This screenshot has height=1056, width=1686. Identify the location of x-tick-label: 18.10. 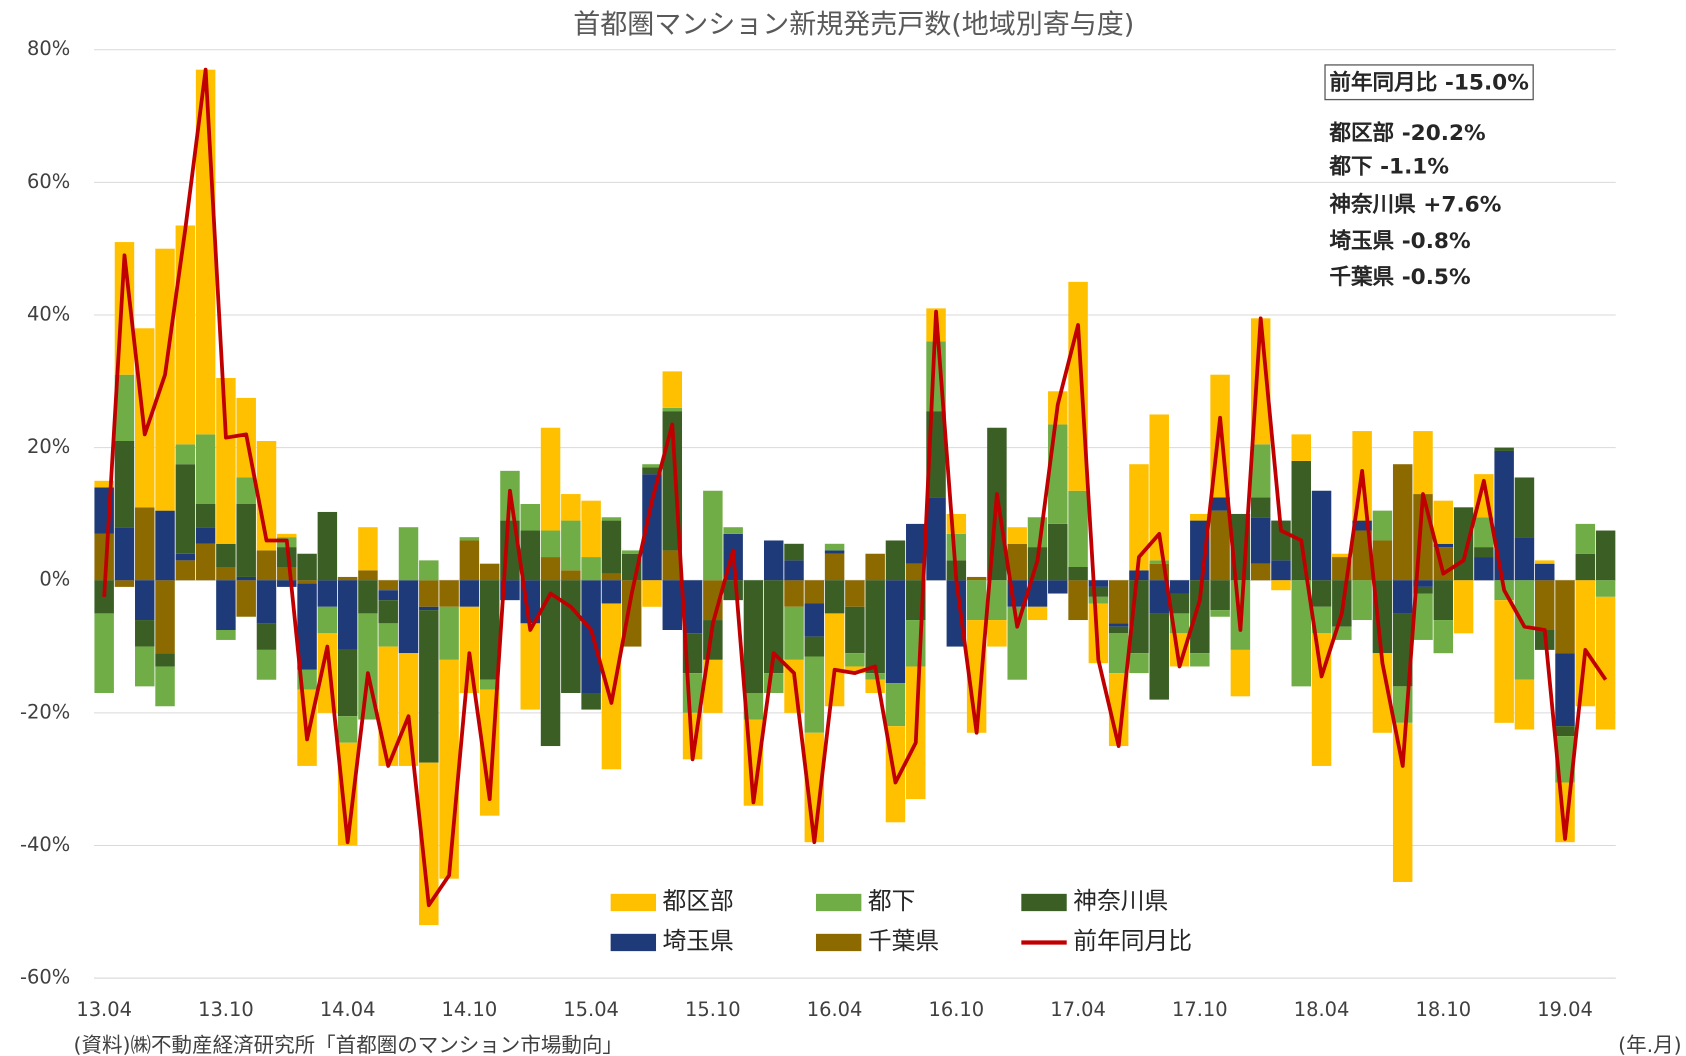
(1443, 1009).